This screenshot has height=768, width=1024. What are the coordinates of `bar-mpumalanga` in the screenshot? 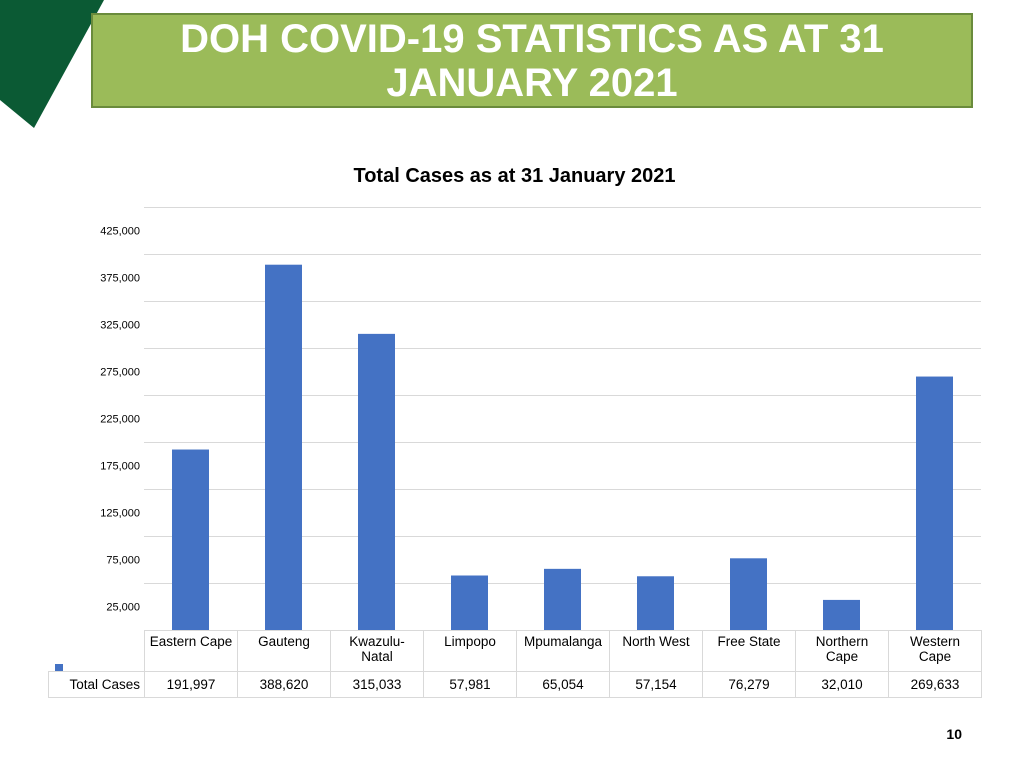 It's located at (562, 599).